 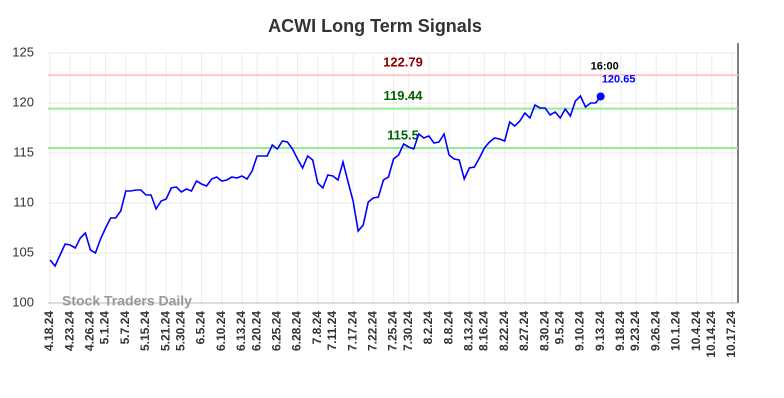 What do you see at coordinates (23, 201) in the screenshot?
I see `y-tick-label: 110` at bounding box center [23, 201].